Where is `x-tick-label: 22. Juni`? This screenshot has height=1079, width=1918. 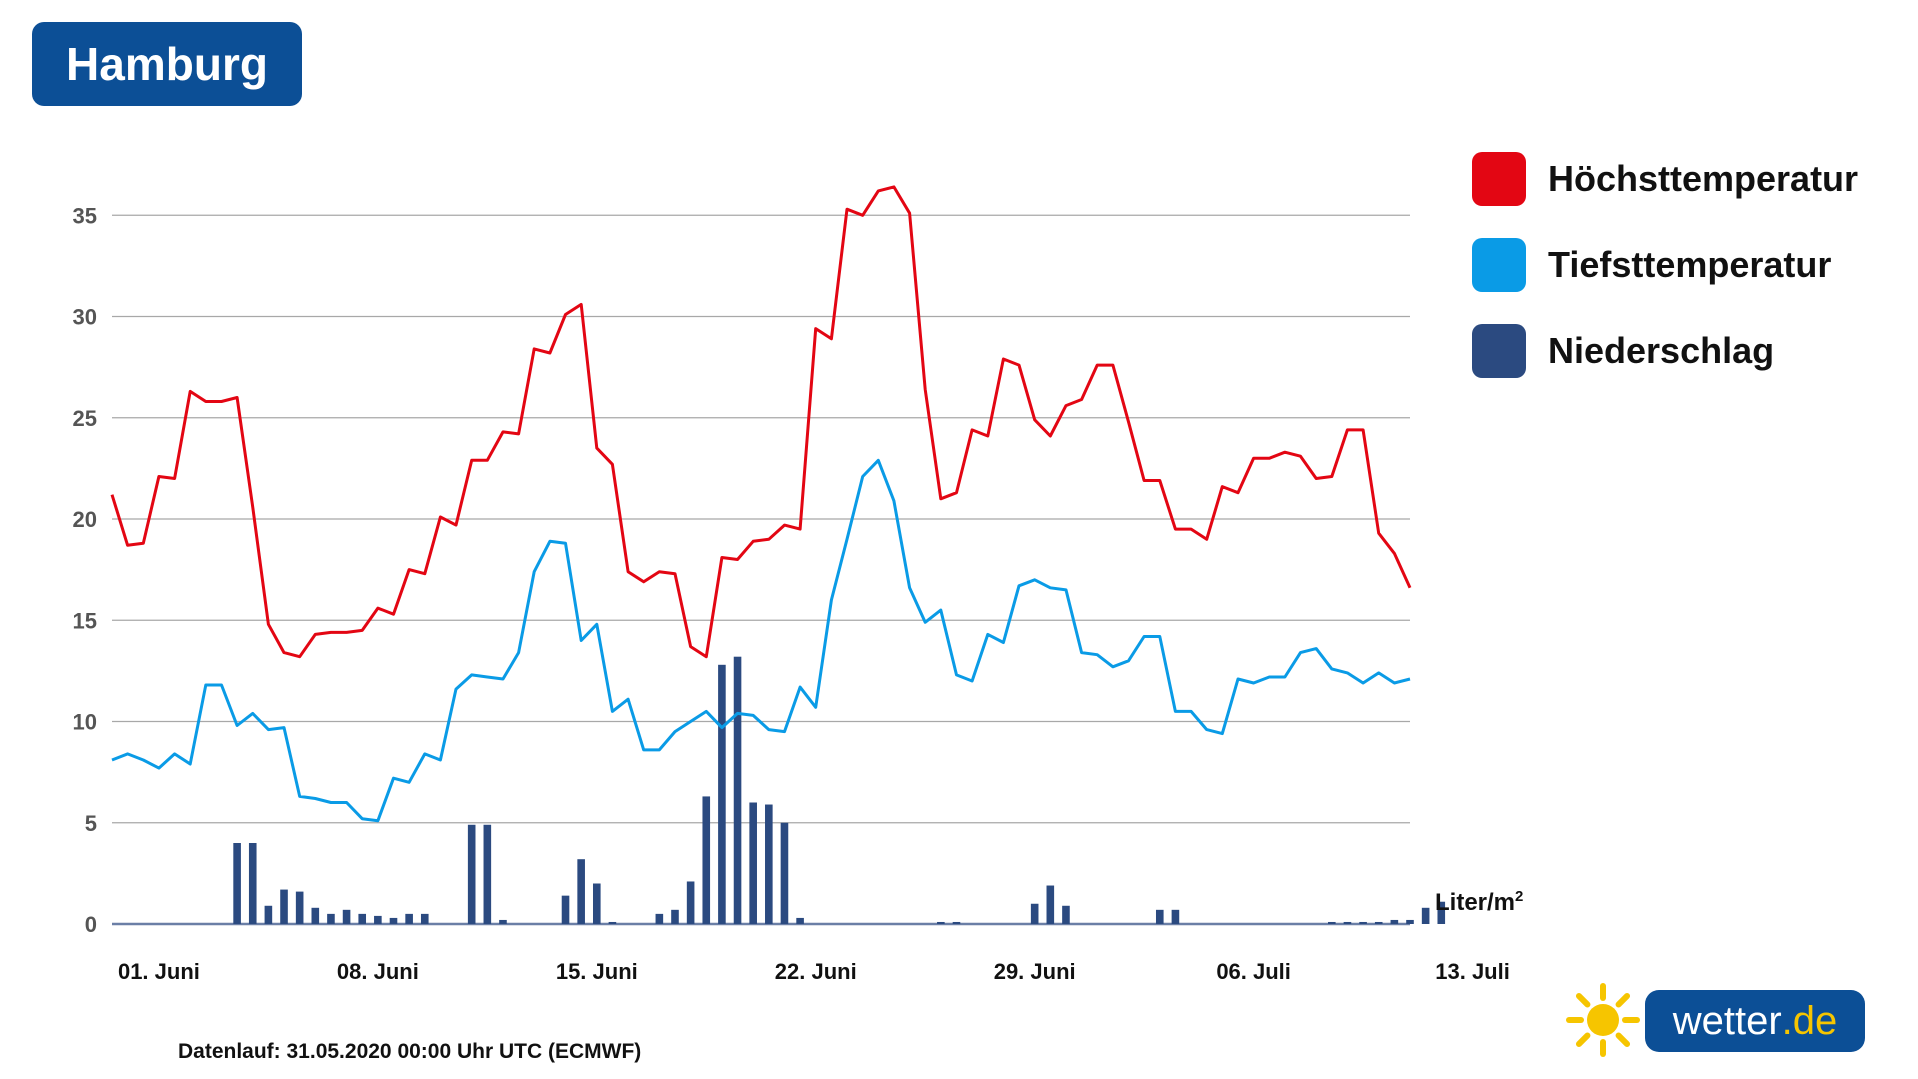 x-tick-label: 22. Juni is located at coordinates (816, 971).